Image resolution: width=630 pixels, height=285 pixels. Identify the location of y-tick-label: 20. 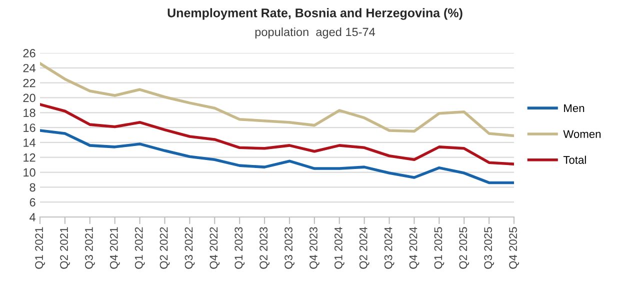
(29, 98).